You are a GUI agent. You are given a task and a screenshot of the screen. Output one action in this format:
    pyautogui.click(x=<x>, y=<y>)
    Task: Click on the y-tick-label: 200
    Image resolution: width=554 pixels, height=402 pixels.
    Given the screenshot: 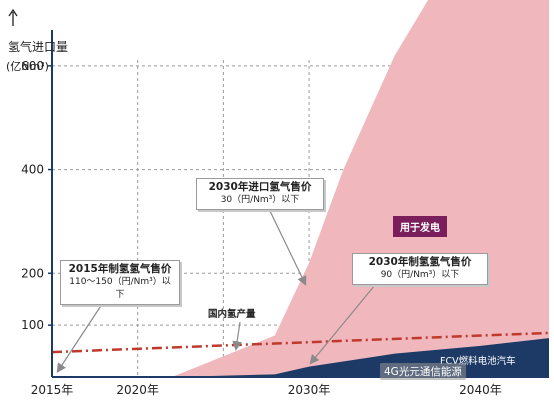 What is the action you would take?
    pyautogui.click(x=32, y=273)
    